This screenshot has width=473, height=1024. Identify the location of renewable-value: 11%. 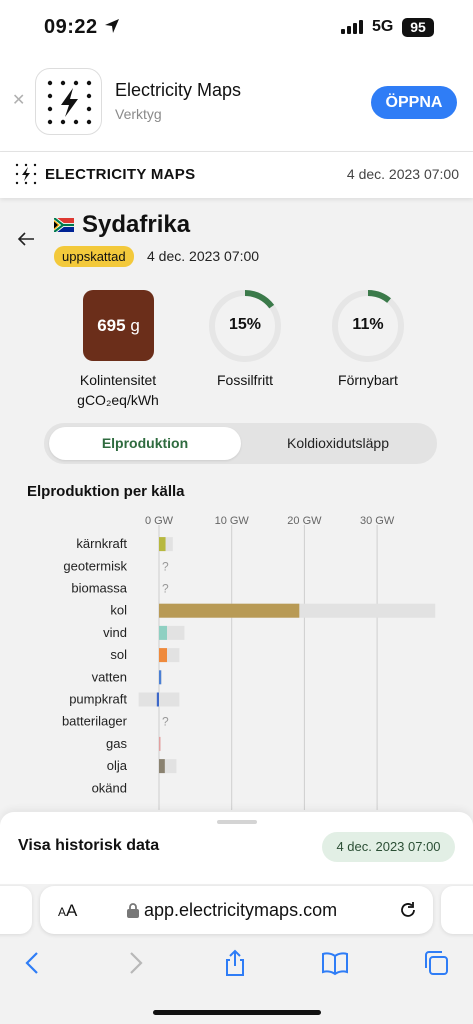
(368, 324).